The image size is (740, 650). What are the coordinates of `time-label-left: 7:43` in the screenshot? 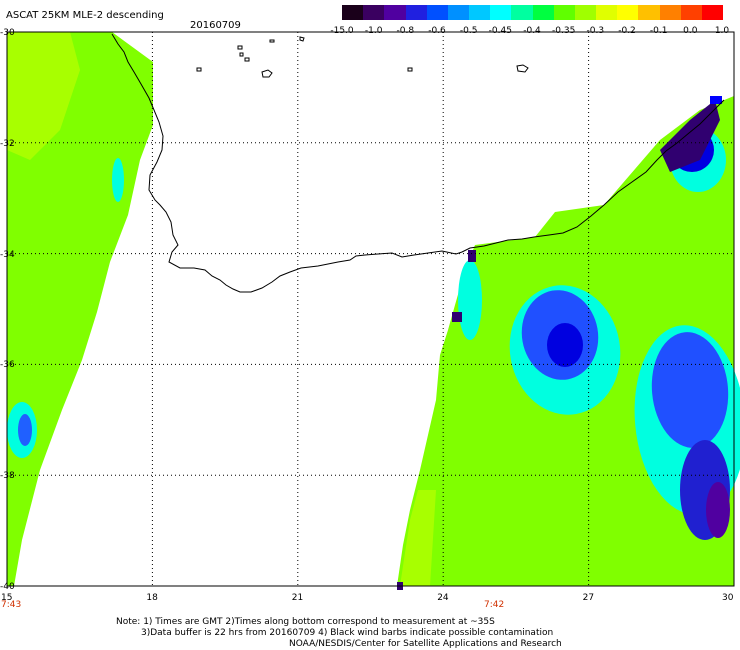 It's located at (11, 605).